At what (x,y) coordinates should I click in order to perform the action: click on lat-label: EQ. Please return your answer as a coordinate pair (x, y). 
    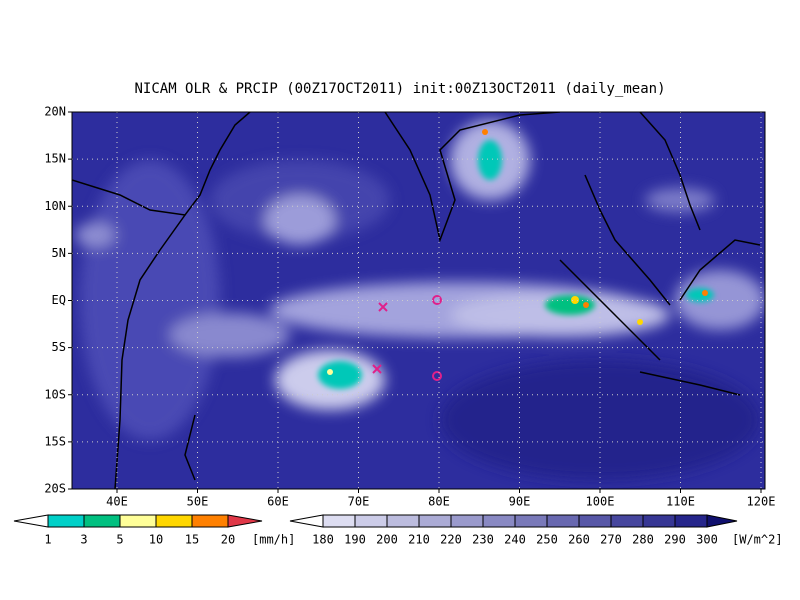
    Looking at the image, I should click on (59, 300).